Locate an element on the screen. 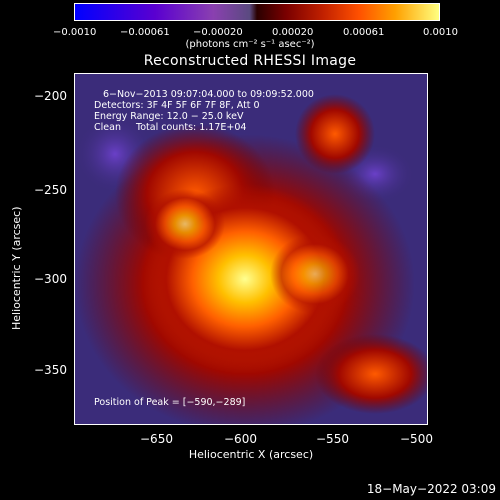  colorbar-tick-1: −0.0010 is located at coordinates (75, 32).